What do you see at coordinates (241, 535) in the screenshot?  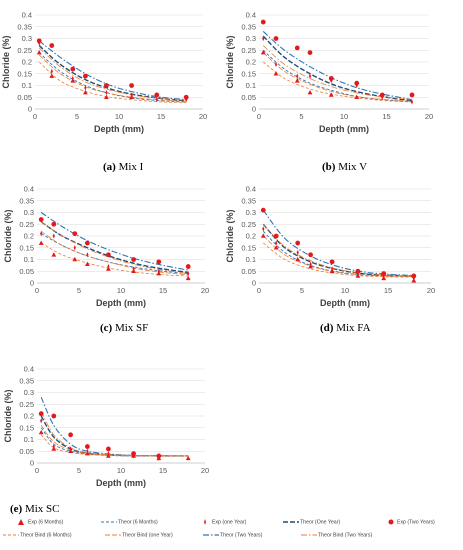 I see `legend-label: Theor (Two Years)` at bounding box center [241, 535].